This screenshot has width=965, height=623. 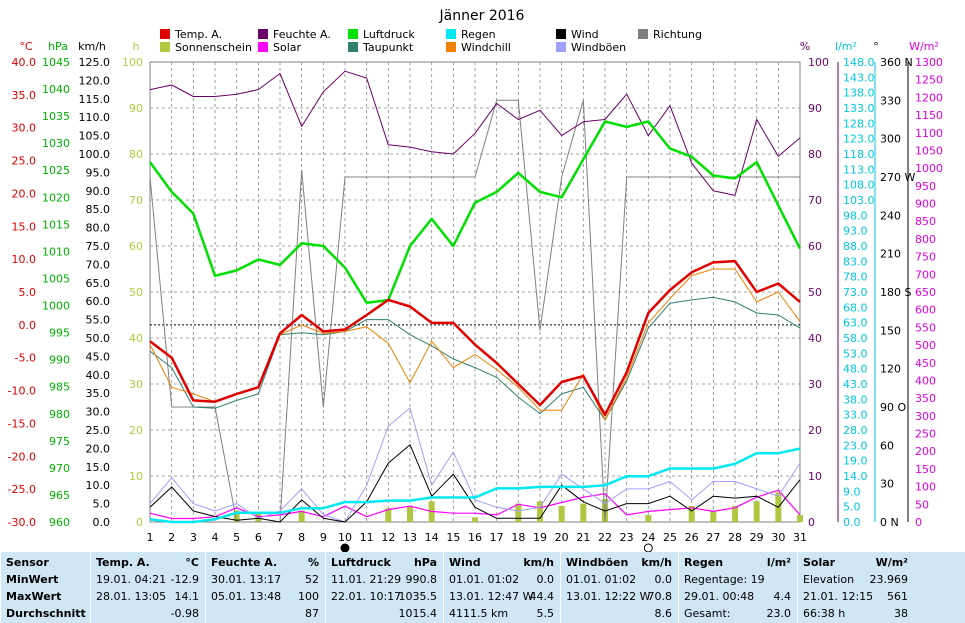 I want to click on rain-axis-unit: l/m², so click(x=846, y=46).